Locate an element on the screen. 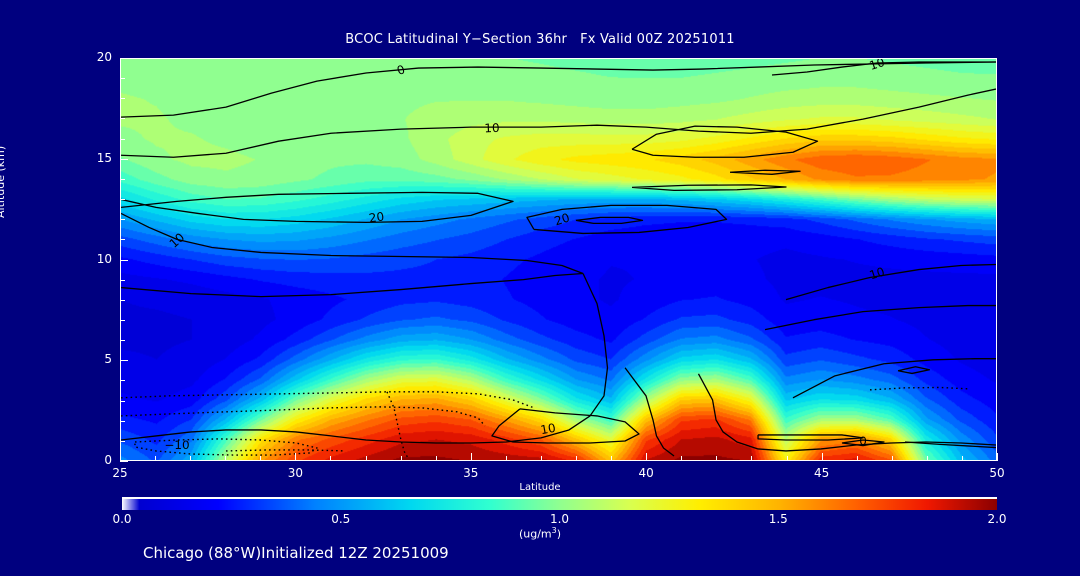 The height and width of the screenshot is (576, 1080). colorbar-tick-label: 0.5 is located at coordinates (341, 519).